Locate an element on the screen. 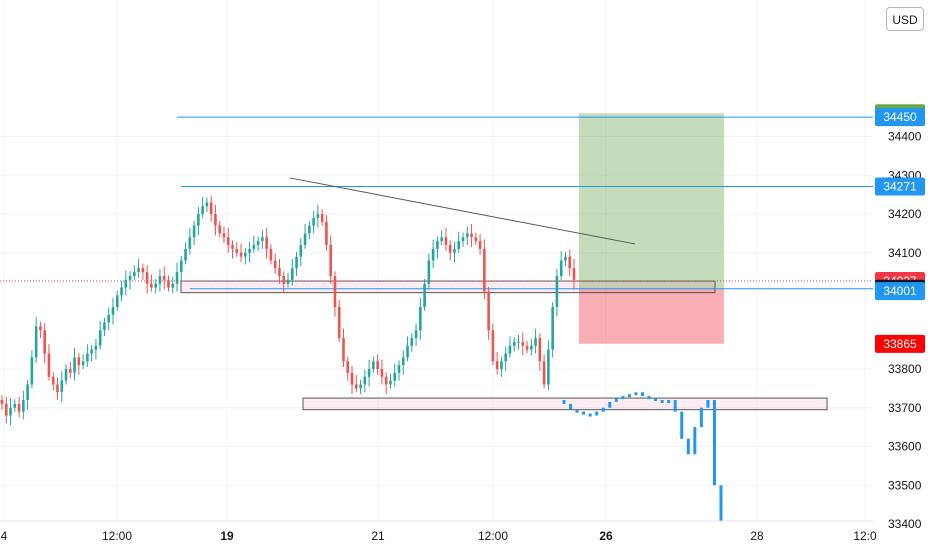  time-tick-label: 4 is located at coordinates (4, 536).